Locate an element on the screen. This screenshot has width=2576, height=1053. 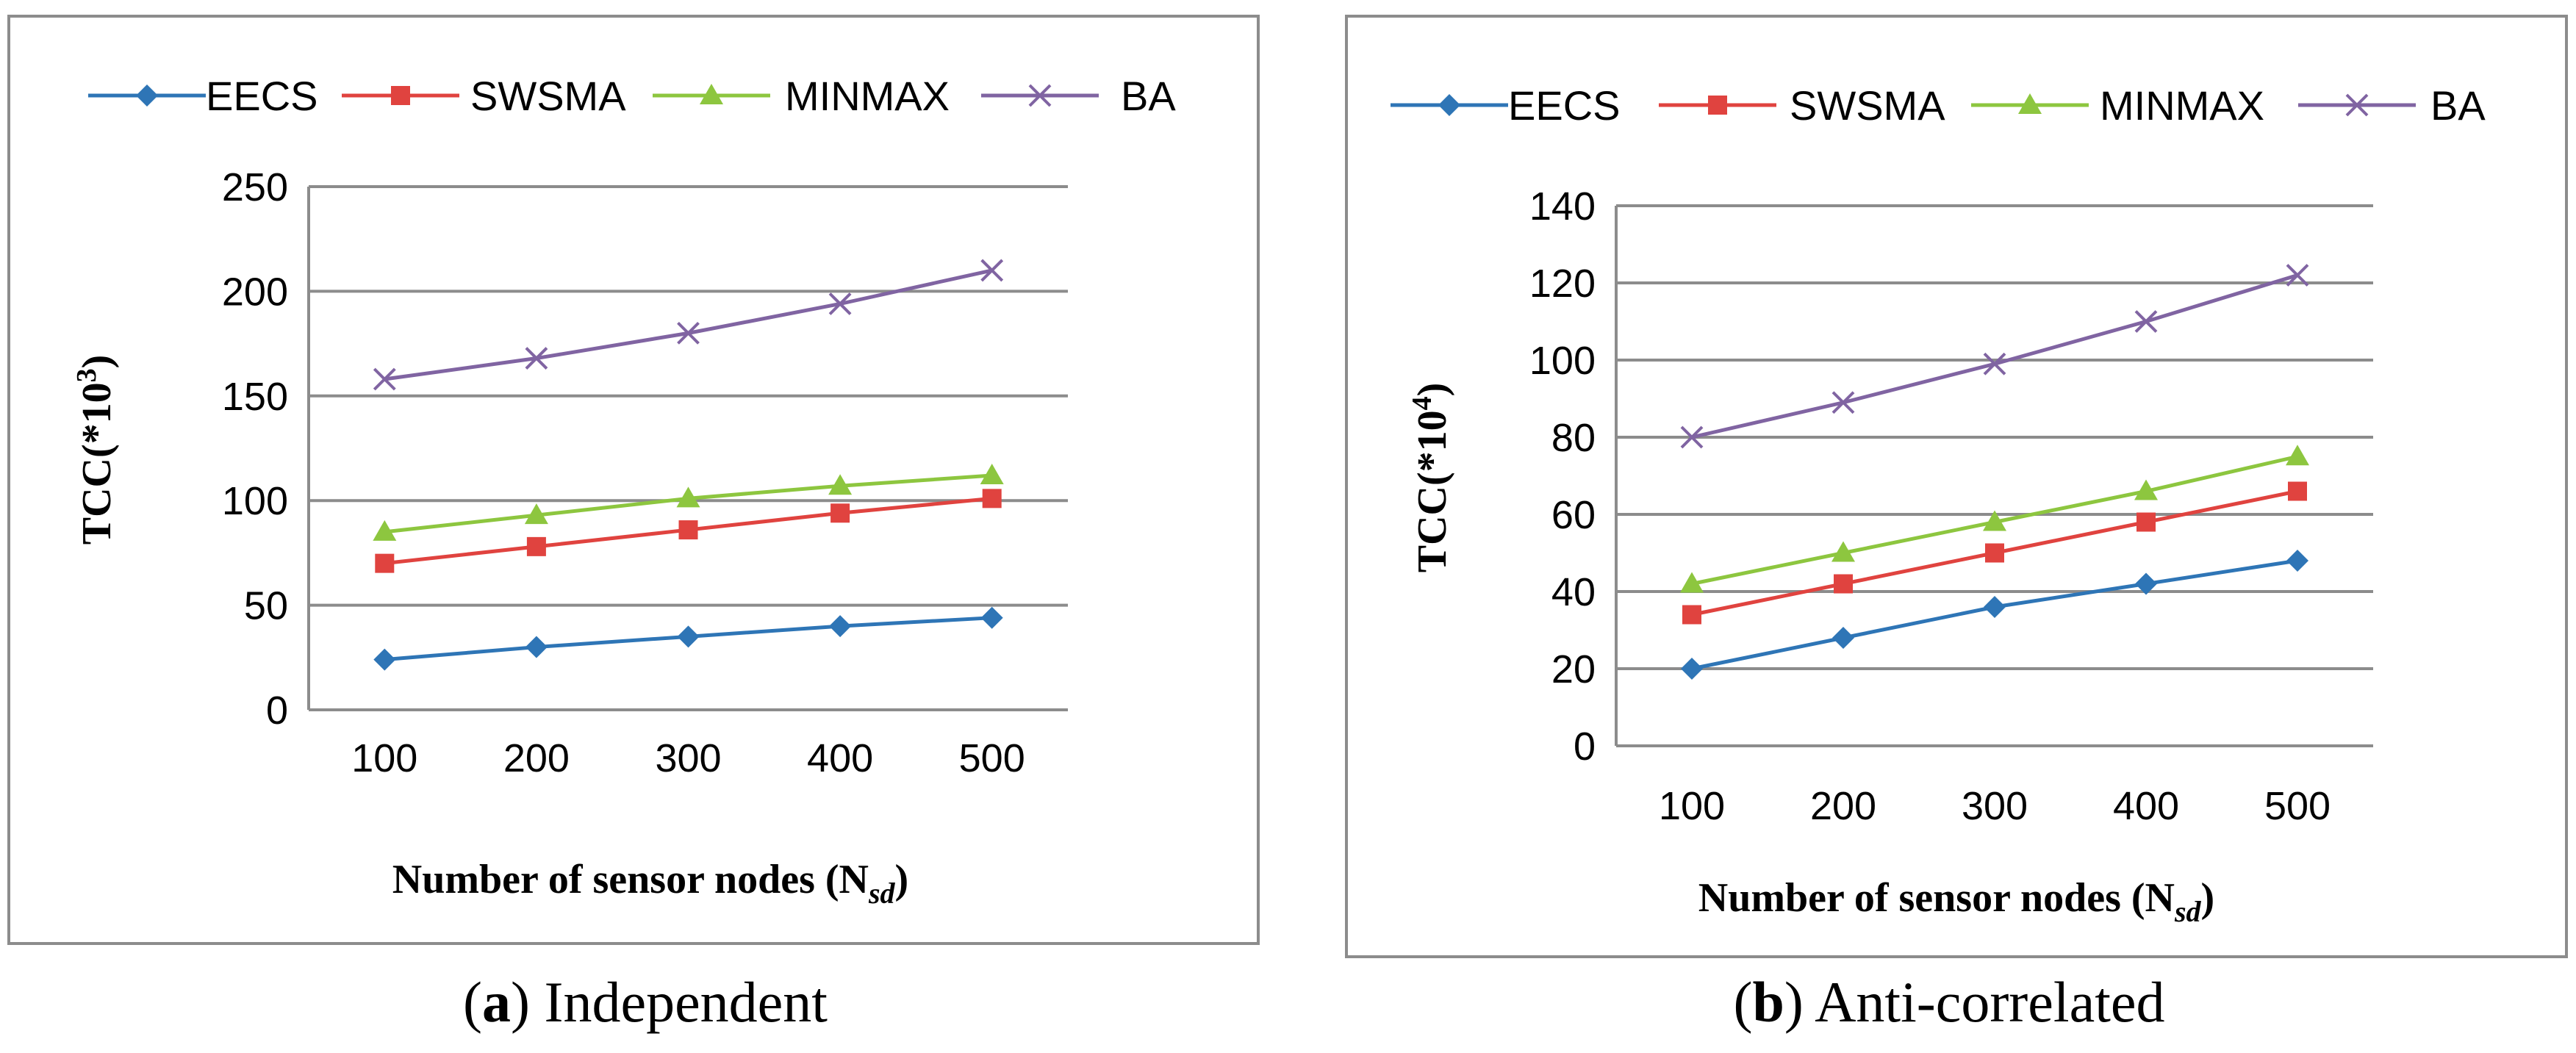
chart-a-y-axis-title-close: ) is located at coordinates (97, 362).